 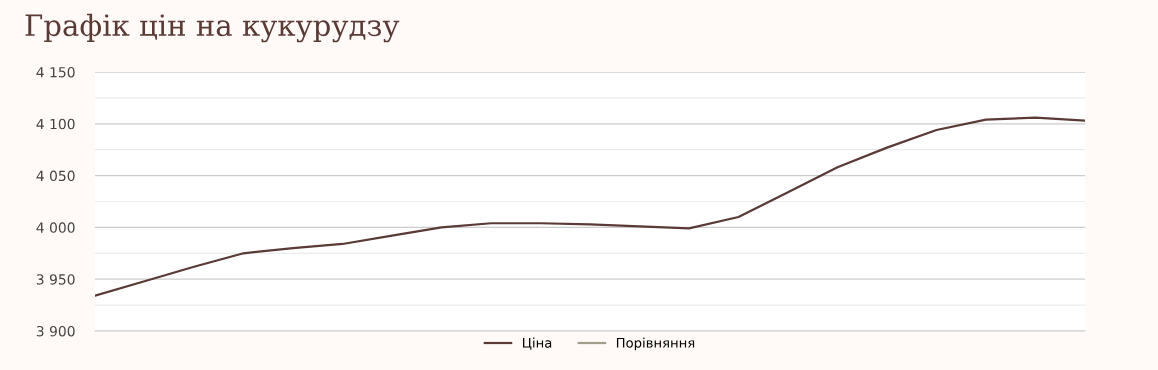 I want to click on chart-title: Графік цін на кукурудзу, so click(x=212, y=28).